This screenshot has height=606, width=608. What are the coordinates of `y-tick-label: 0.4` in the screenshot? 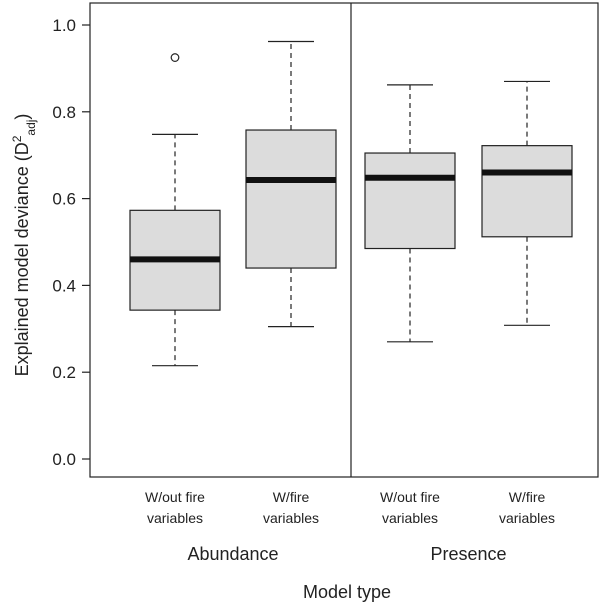 It's located at (64, 285).